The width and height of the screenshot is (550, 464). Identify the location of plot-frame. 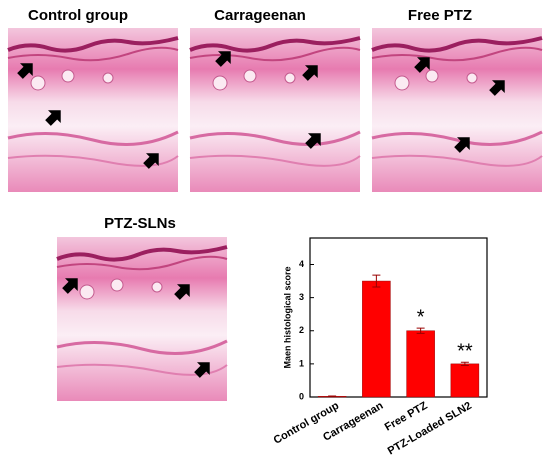
(398, 317).